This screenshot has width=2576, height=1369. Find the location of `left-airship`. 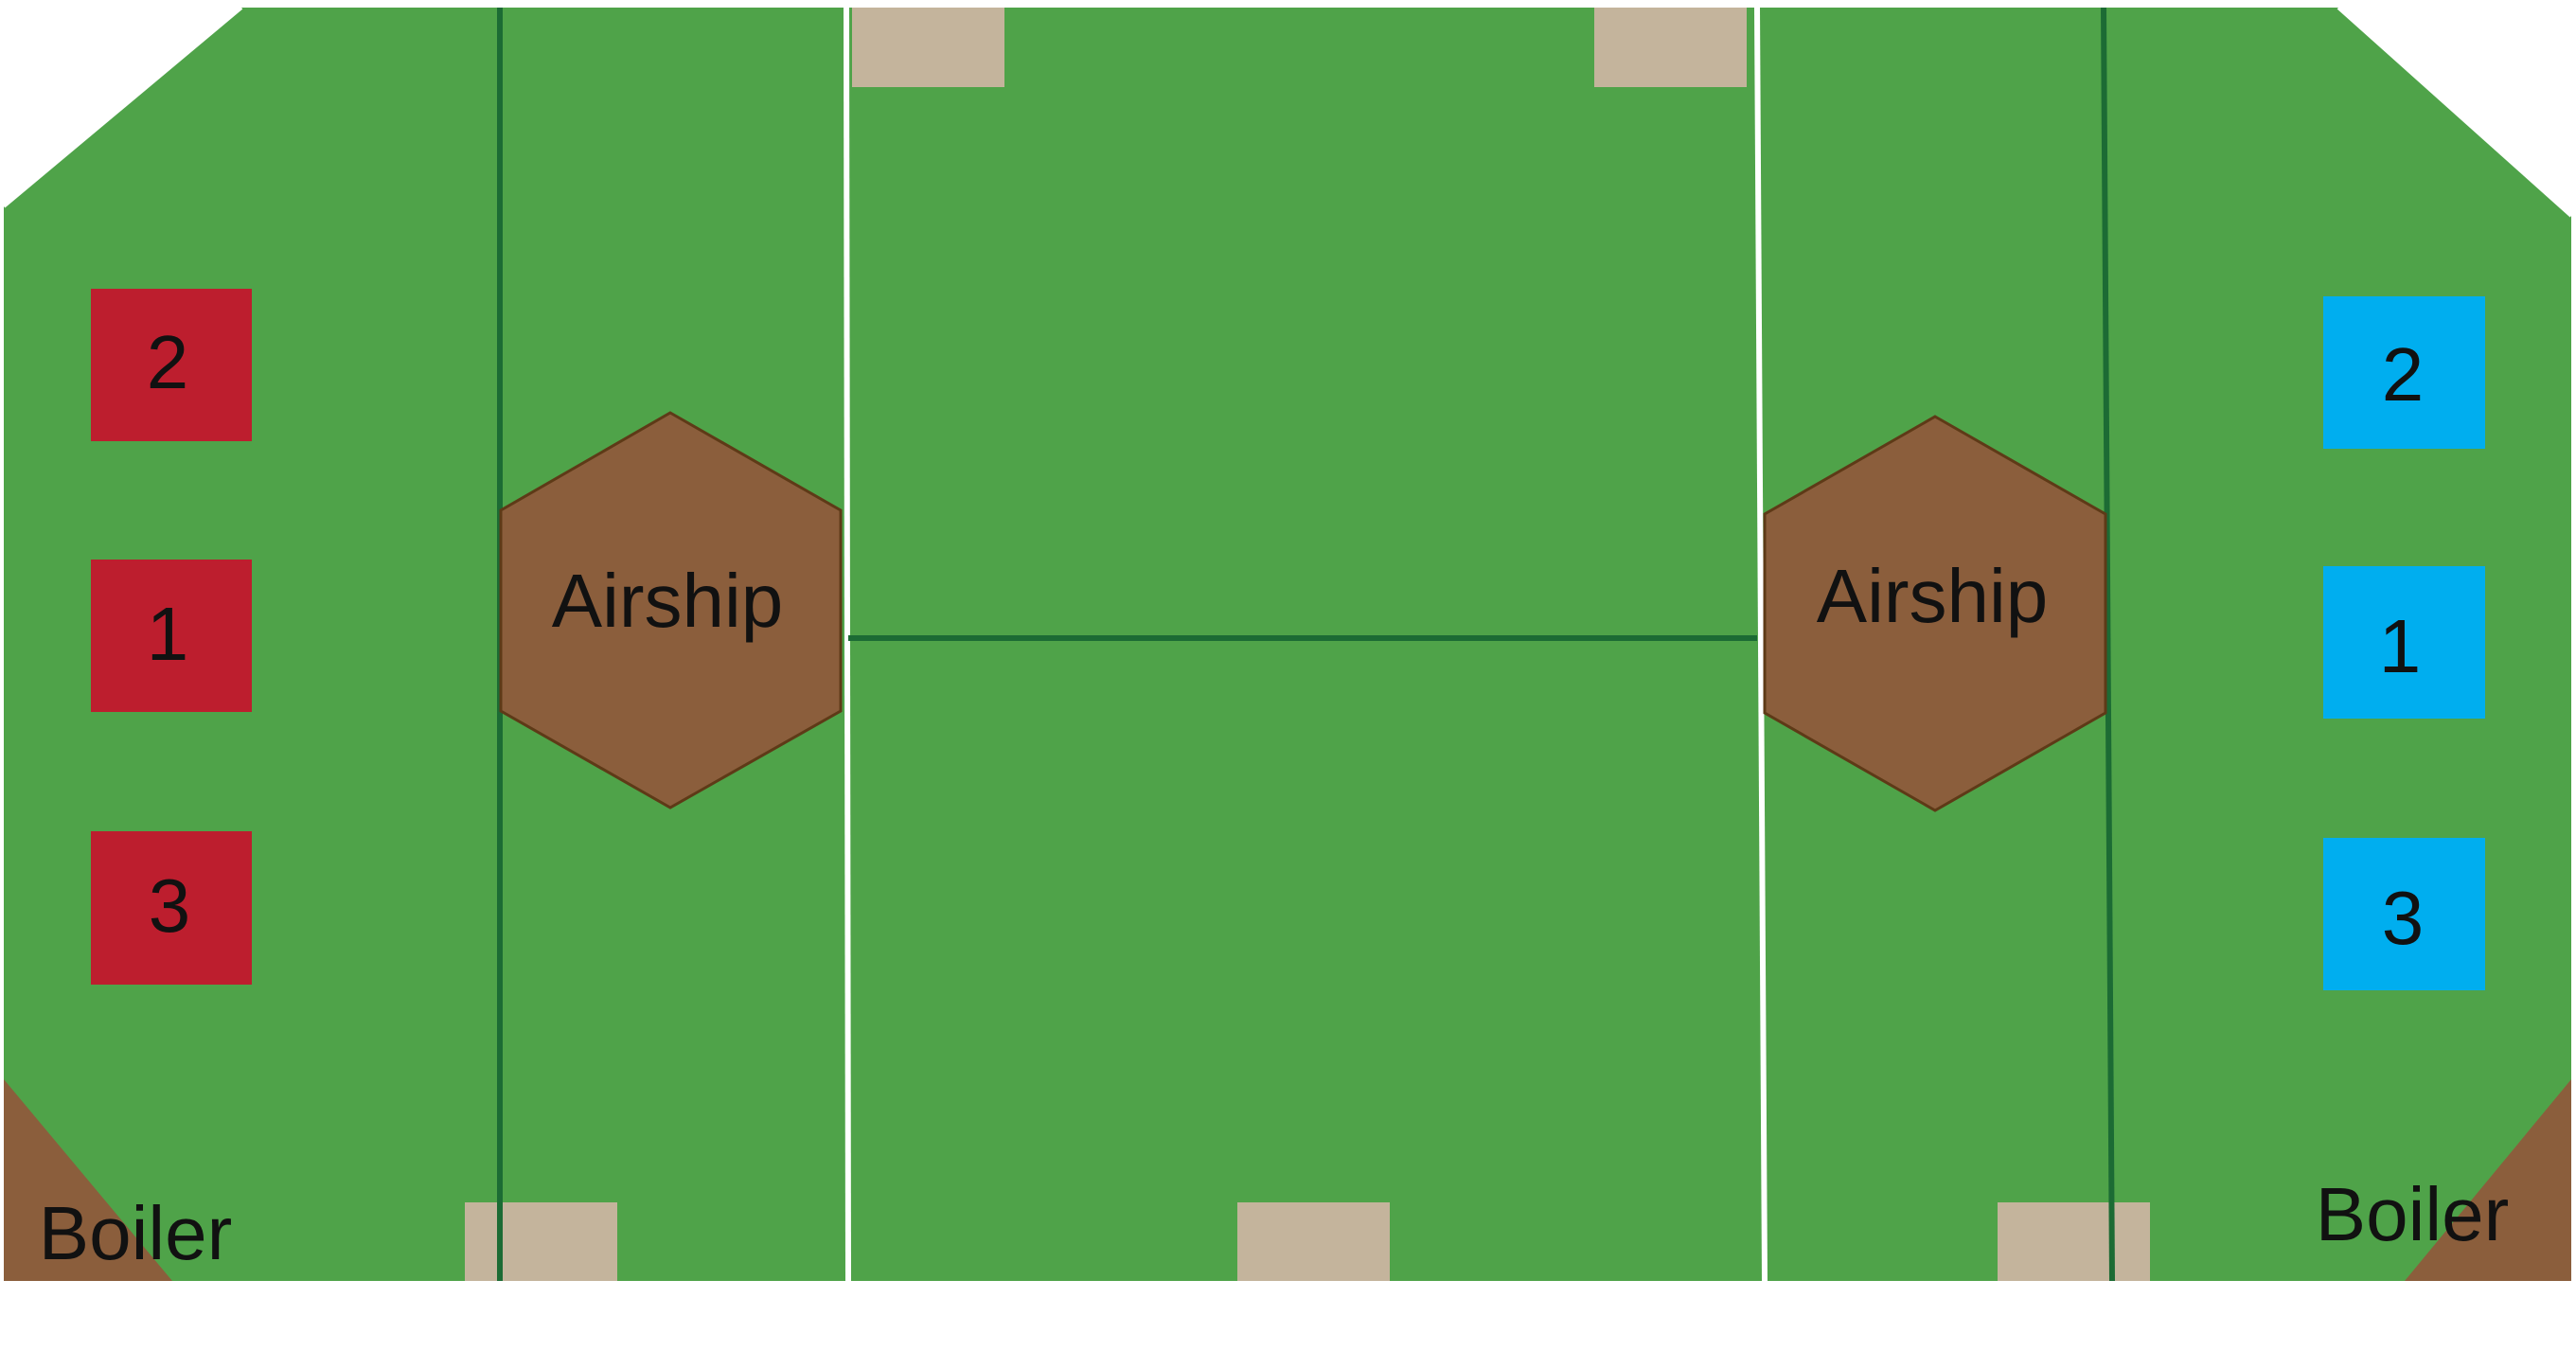

left-airship is located at coordinates (671, 610).